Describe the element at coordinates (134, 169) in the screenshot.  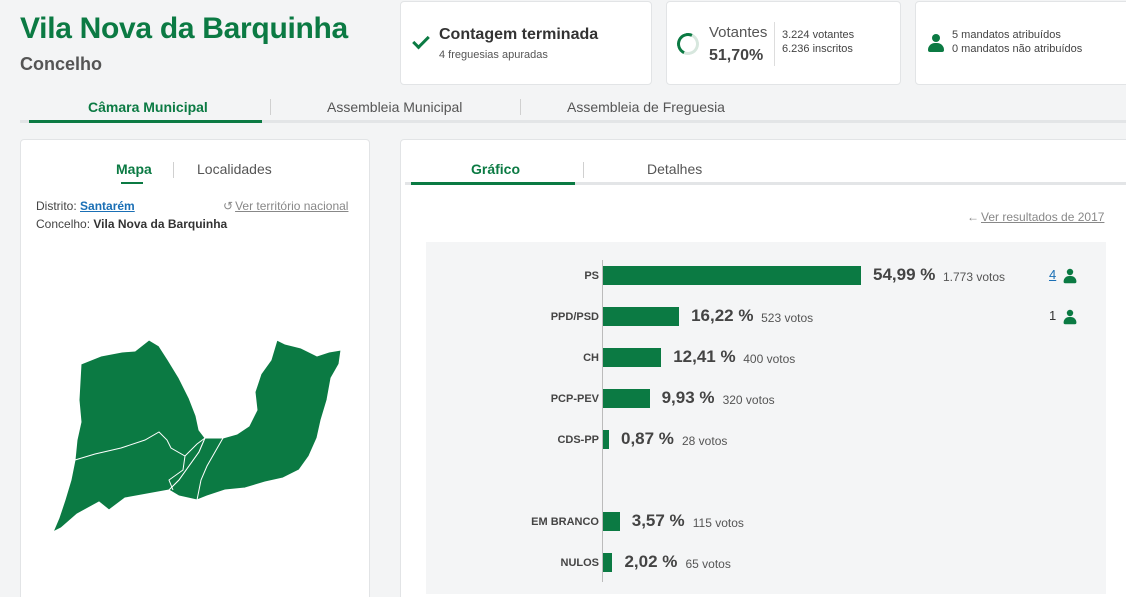
I see `tab-mapa: Mapa` at that location.